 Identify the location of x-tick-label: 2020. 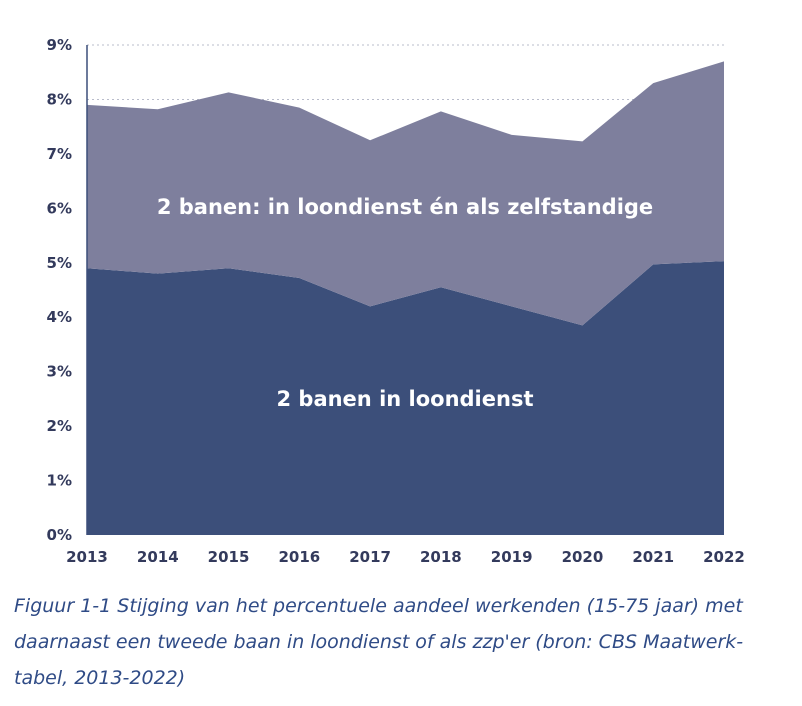
(583, 557).